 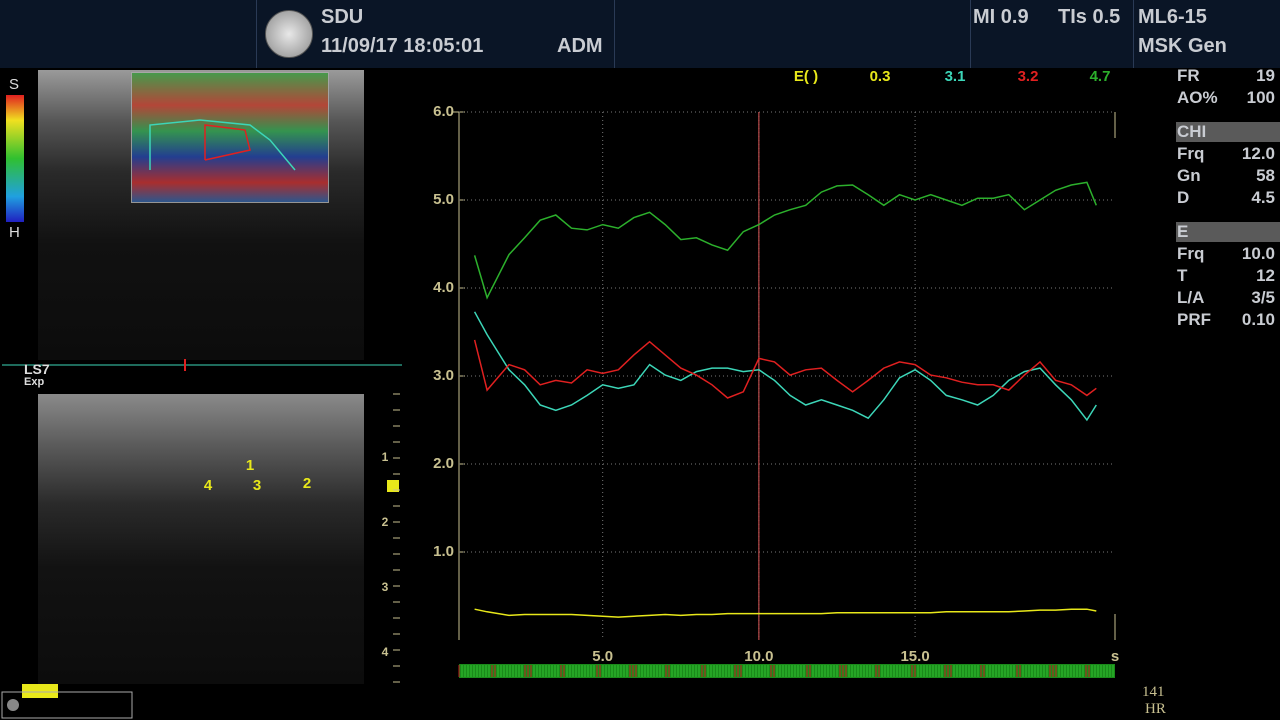 What do you see at coordinates (1191, 297) in the screenshot?
I see `param-label: L/A` at bounding box center [1191, 297].